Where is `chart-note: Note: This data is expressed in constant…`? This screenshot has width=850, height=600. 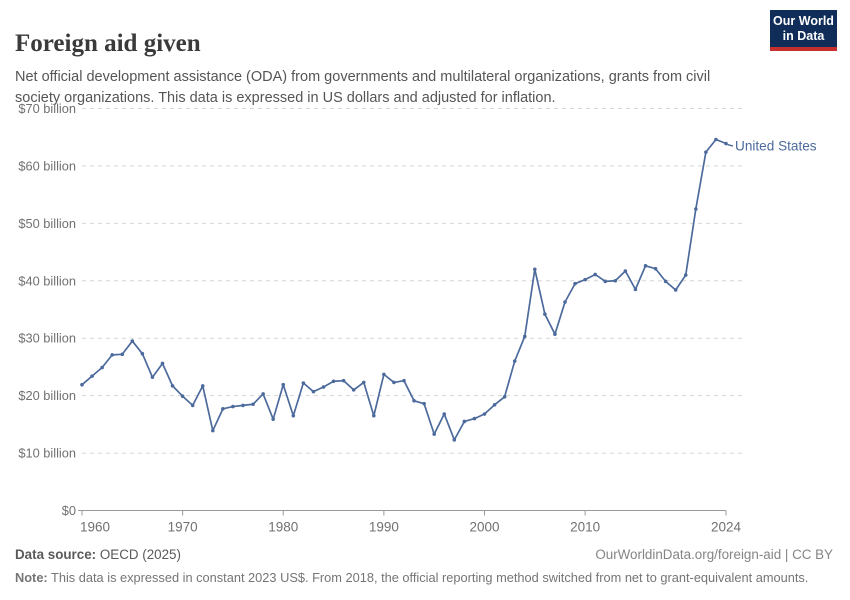 chart-note: Note: This data is expressed in constant… is located at coordinates (427, 577).